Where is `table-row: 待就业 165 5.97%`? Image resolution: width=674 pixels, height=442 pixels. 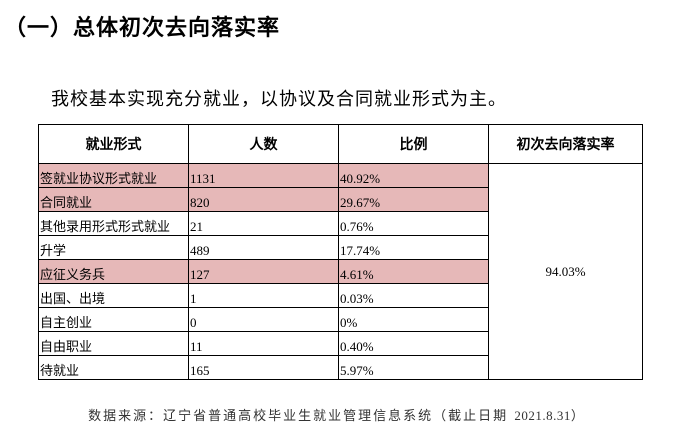
table-row: 待就业 165 5.97% is located at coordinates (340, 367).